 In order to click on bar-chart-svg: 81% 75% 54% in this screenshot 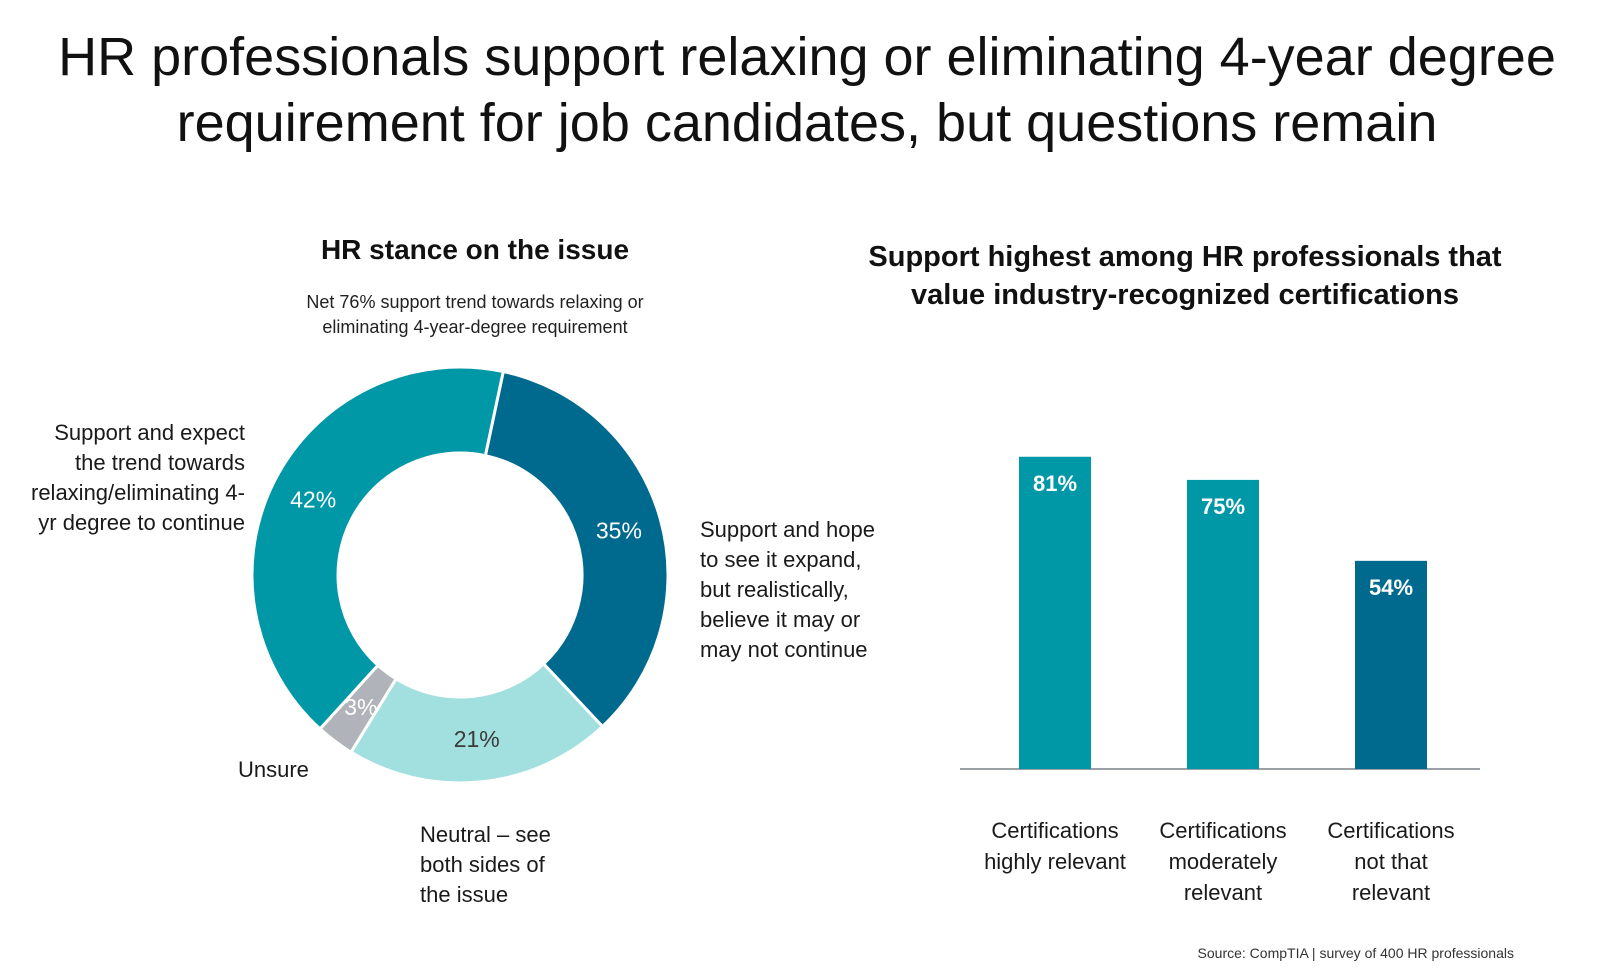, I will do `click(1220, 613)`.